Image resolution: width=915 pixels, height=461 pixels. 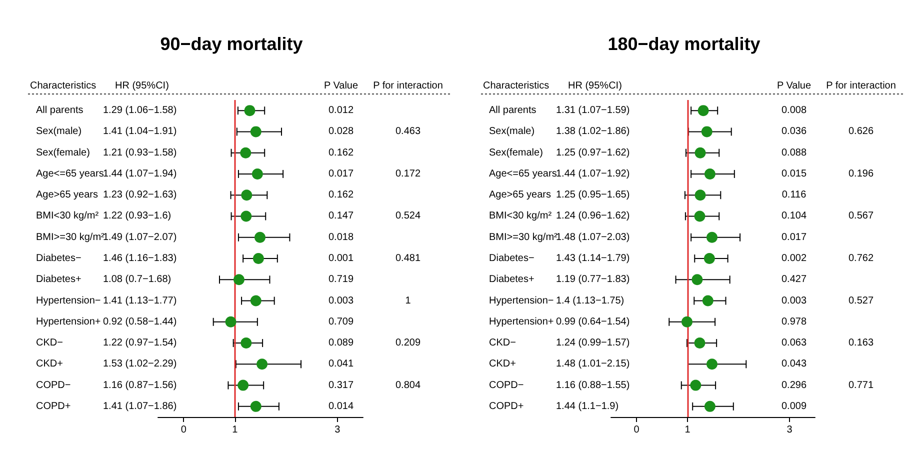 What do you see at coordinates (590, 300) in the screenshot?
I see `annotation: 1.4 (1.13−1.75)` at bounding box center [590, 300].